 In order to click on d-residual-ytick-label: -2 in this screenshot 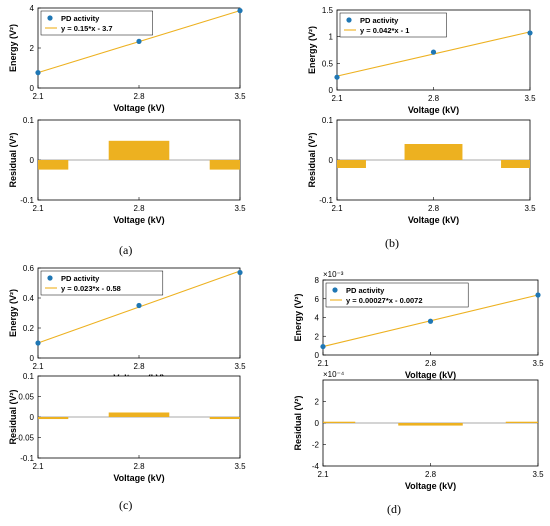, I will do `click(316, 445)`.